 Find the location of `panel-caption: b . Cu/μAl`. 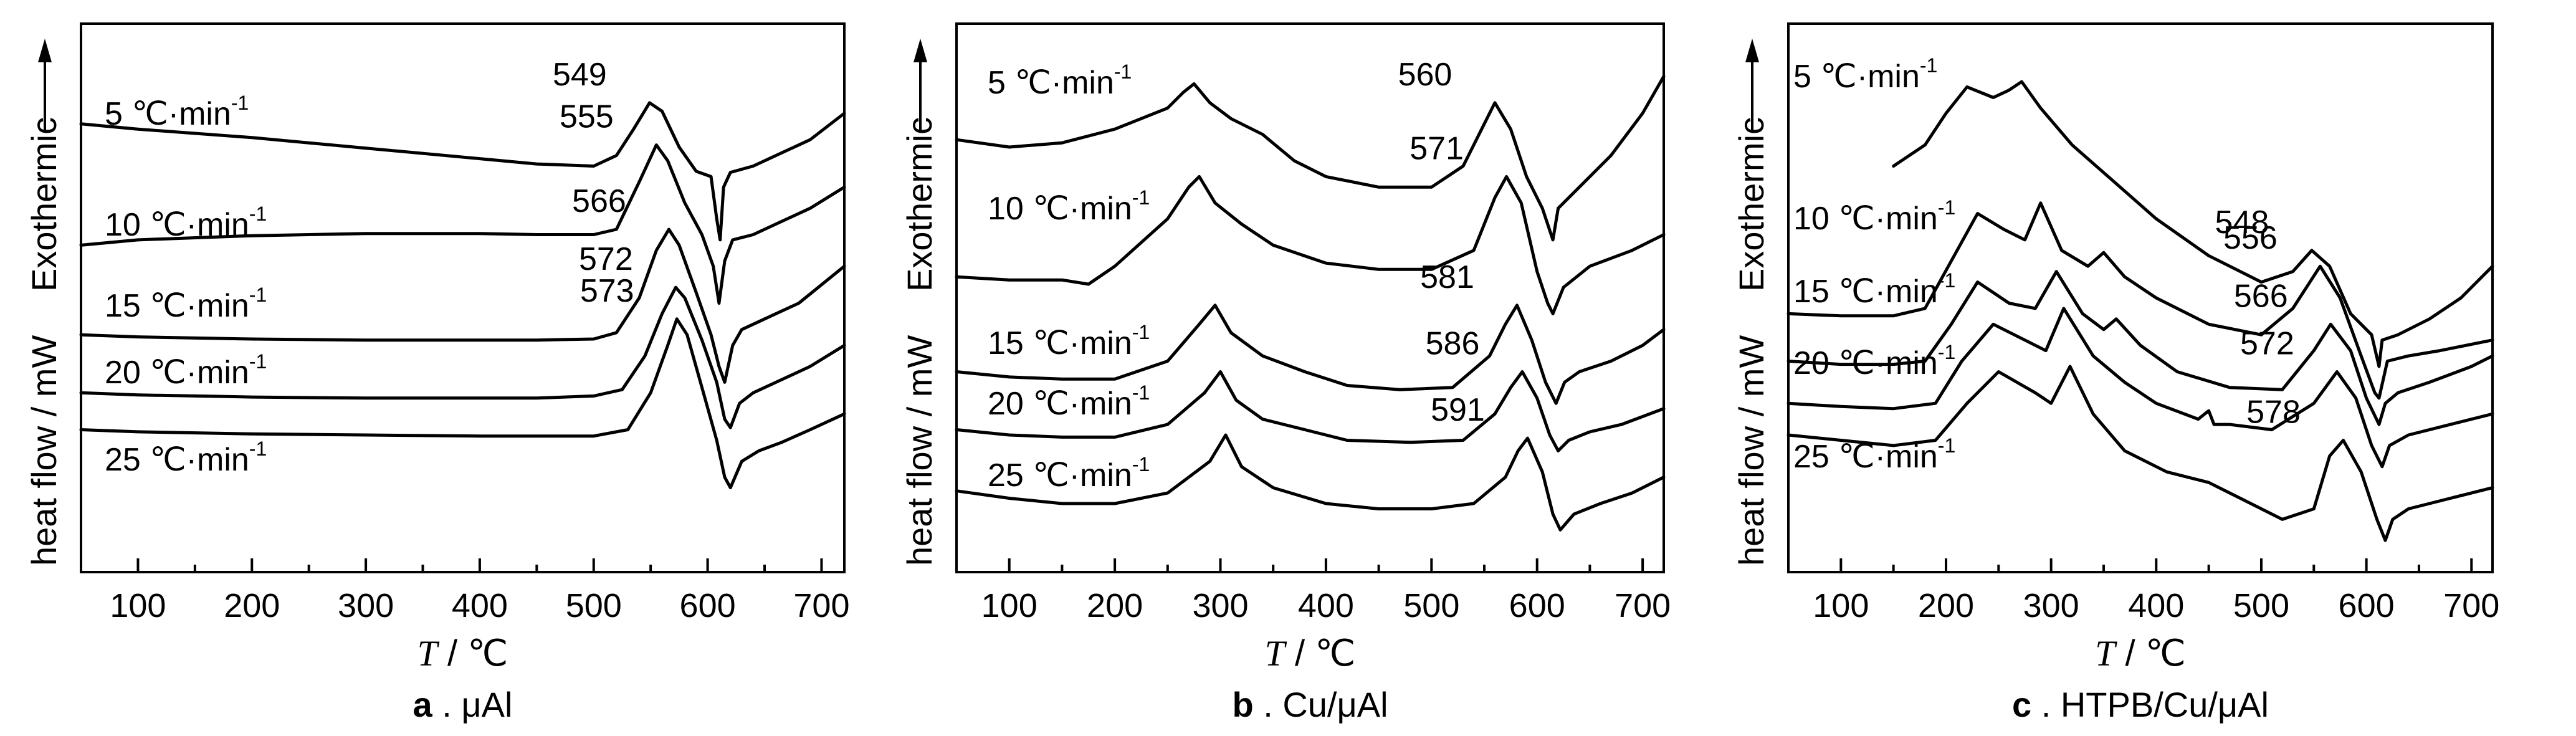

panel-caption: b . Cu/μAl is located at coordinates (1310, 705).